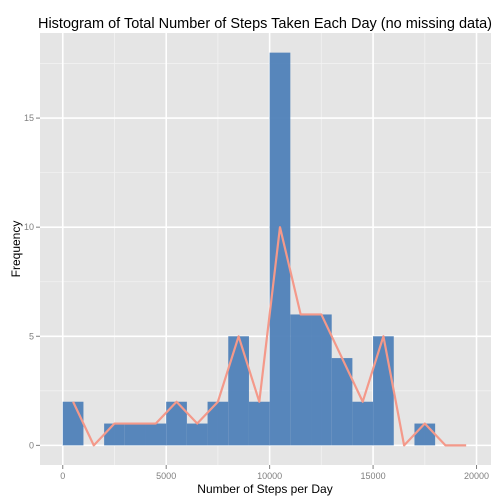 The image size is (504, 504). Describe the element at coordinates (269, 476) in the screenshot. I see `x-tick-label: 10000` at that location.